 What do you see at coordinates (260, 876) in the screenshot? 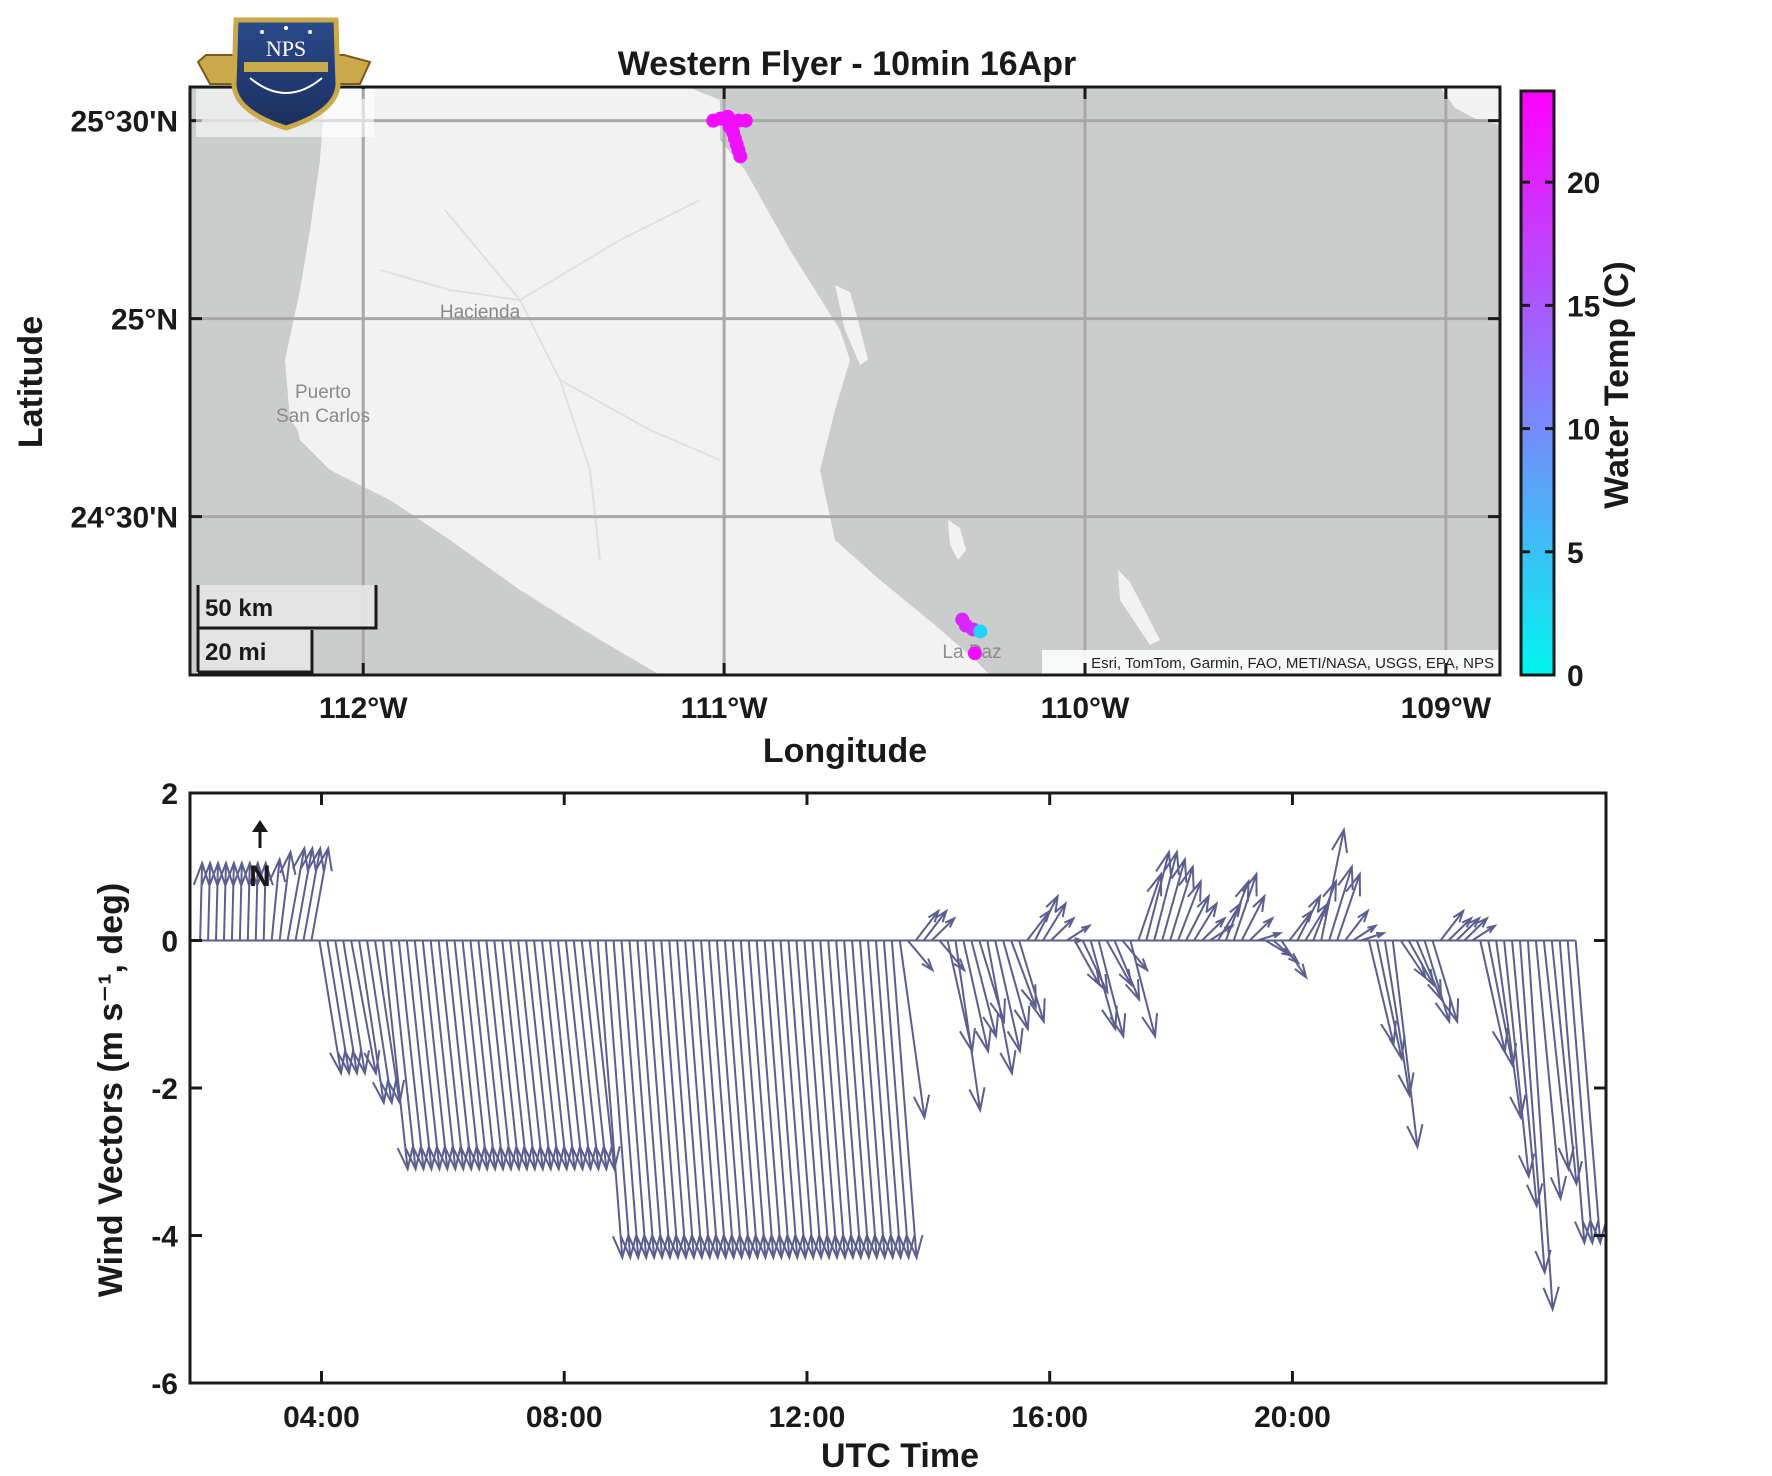
I see `north-label: N` at bounding box center [260, 876].